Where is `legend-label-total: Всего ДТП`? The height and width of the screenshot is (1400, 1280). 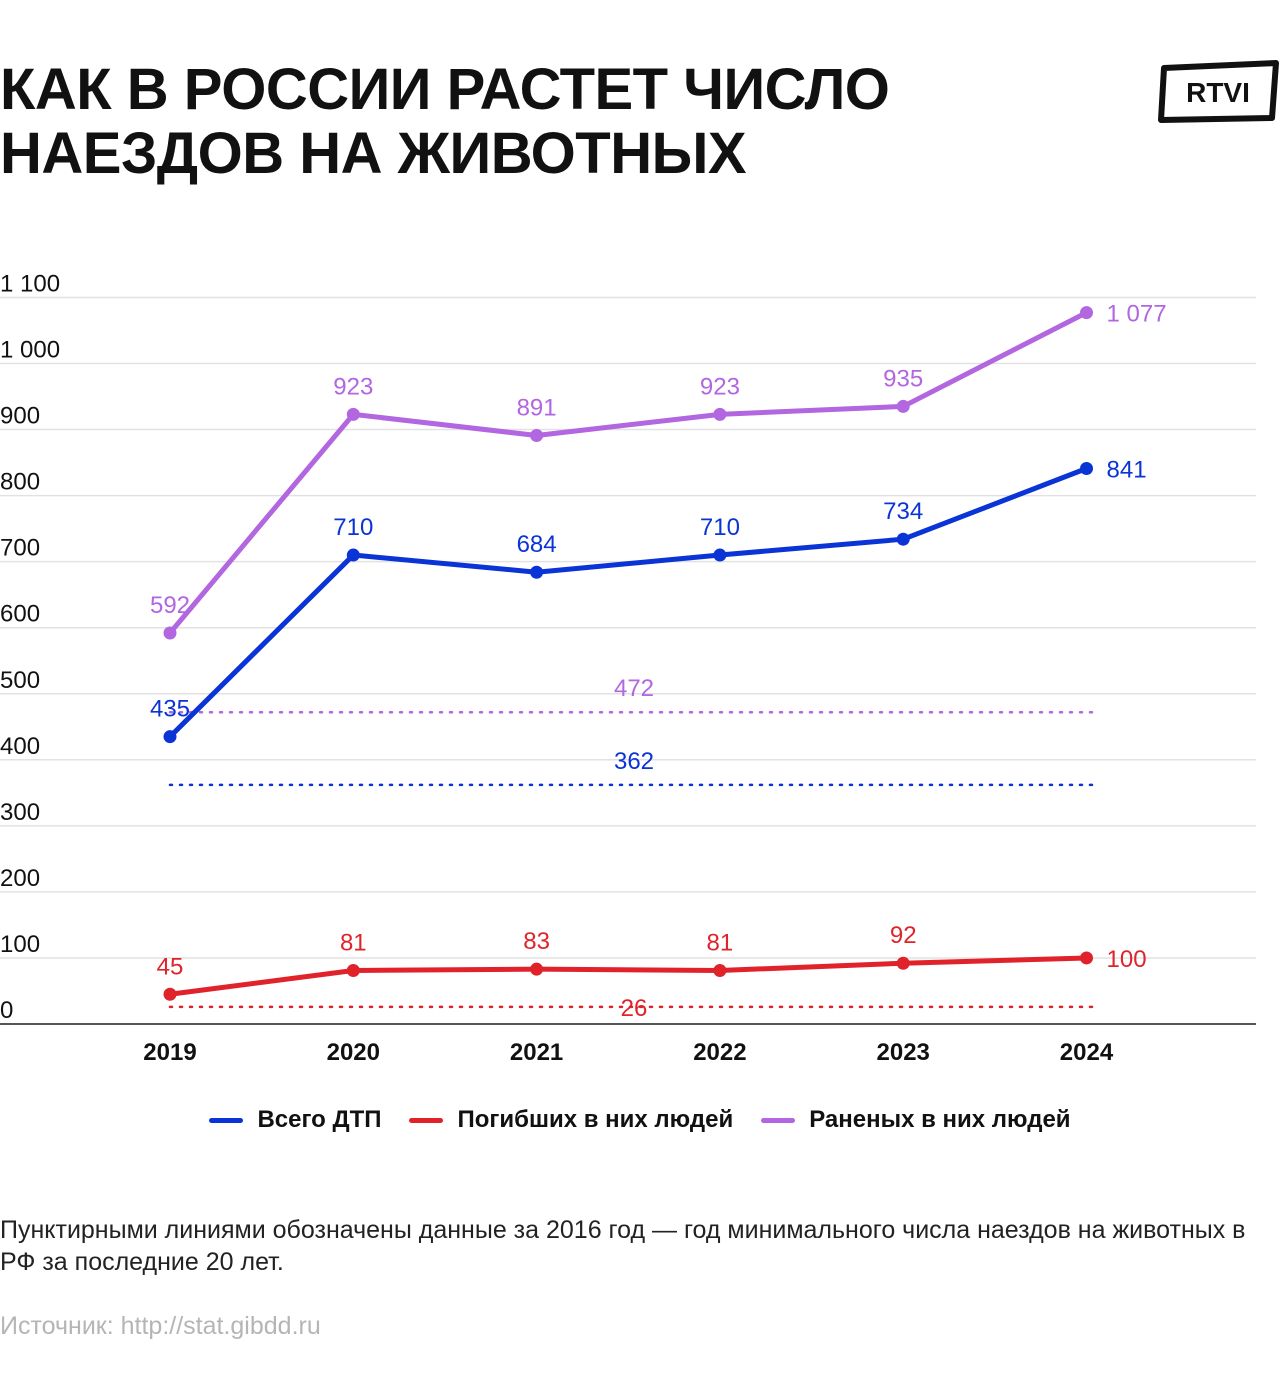
legend-label-total: Всего ДТП is located at coordinates (319, 1119).